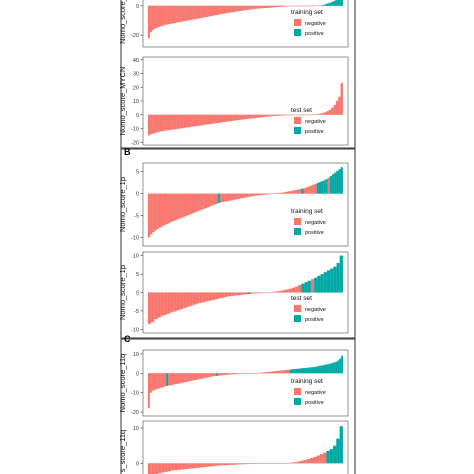  What do you see at coordinates (122, 22) in the screenshot?
I see `y-axis-label: Nomo_score_` at bounding box center [122, 22].